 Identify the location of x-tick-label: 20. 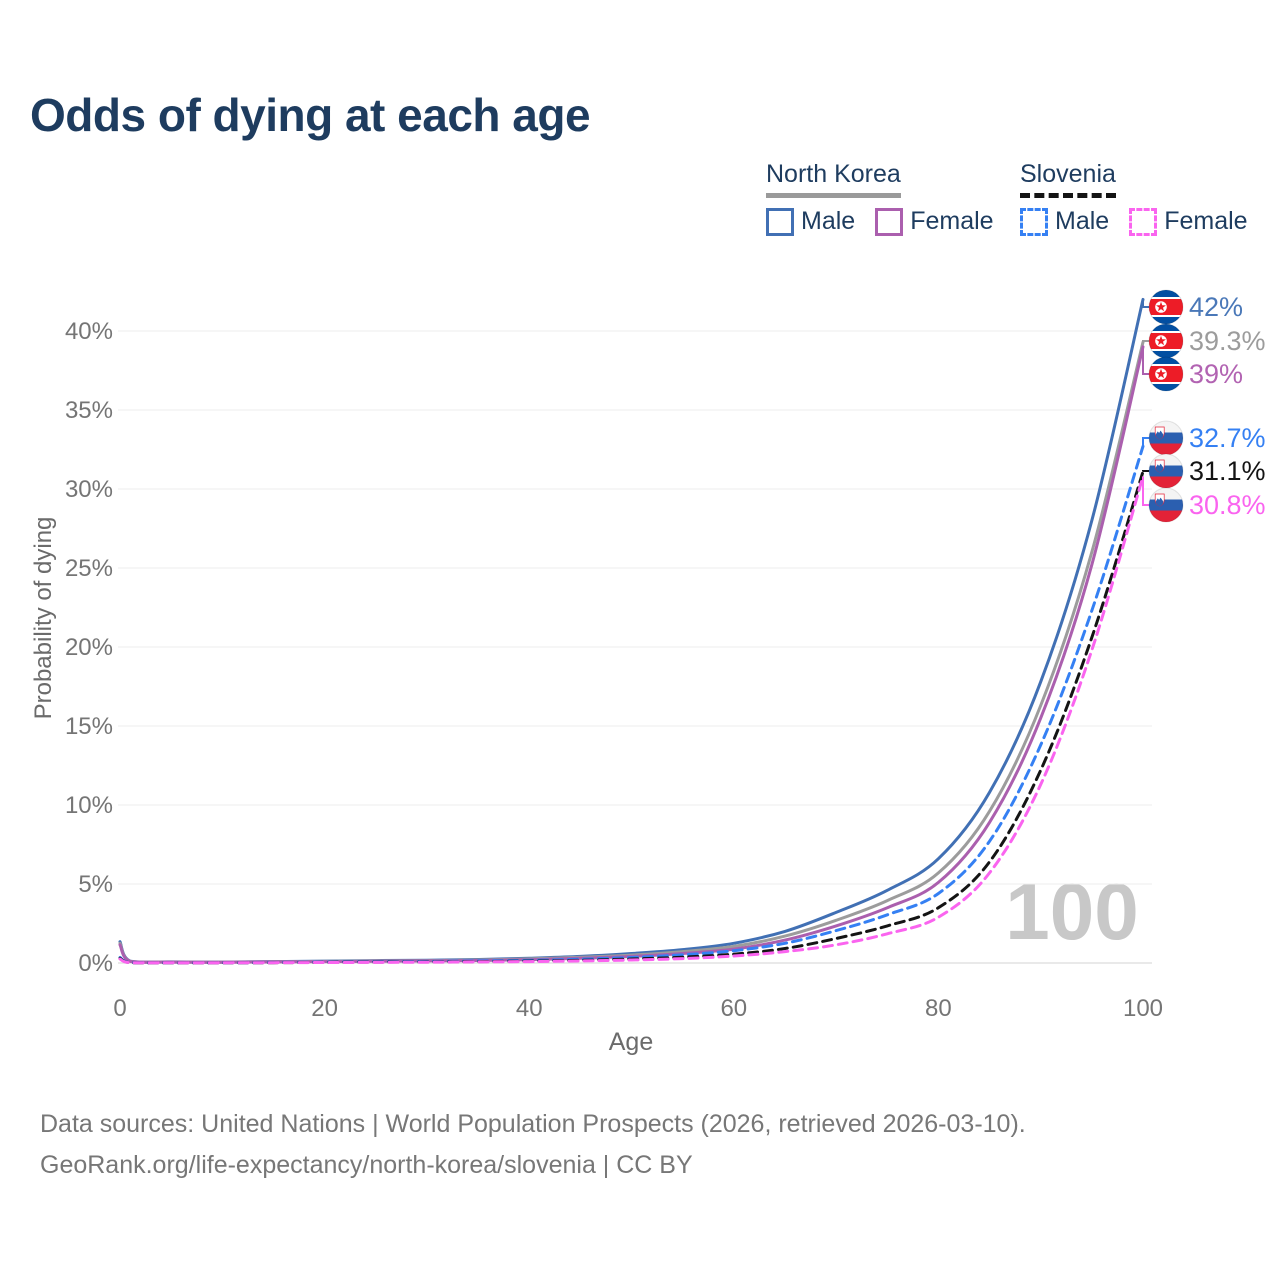
(324, 1008).